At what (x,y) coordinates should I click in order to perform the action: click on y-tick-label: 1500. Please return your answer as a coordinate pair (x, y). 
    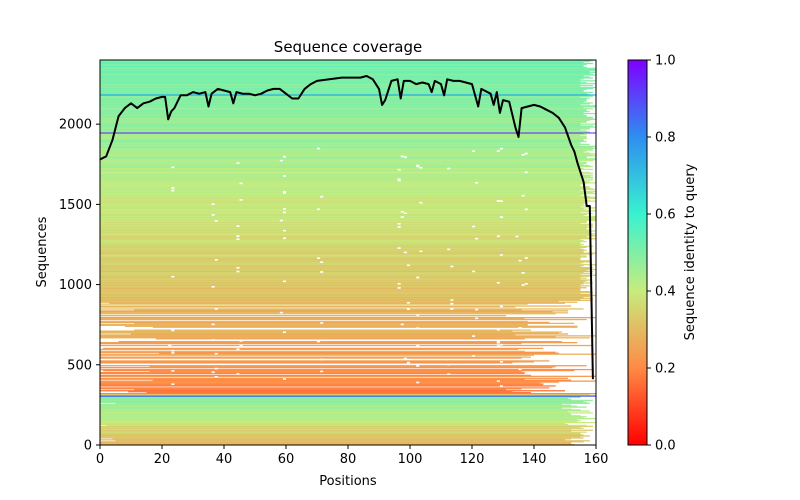
    Looking at the image, I should click on (75, 205).